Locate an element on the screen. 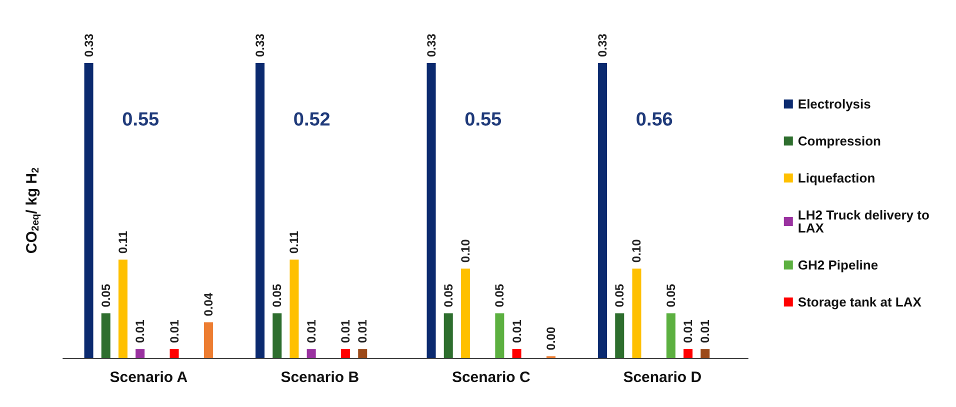 Image resolution: width=956 pixels, height=407 pixels. legend-label: Compression is located at coordinates (840, 141).